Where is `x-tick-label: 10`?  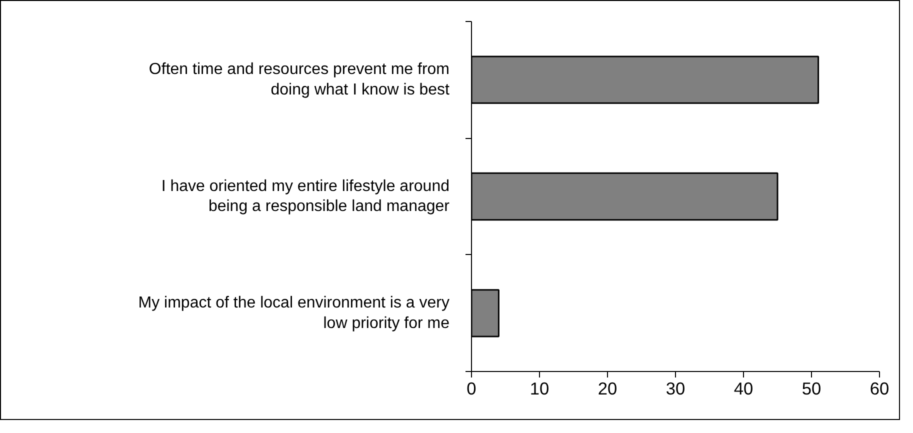
x-tick-label: 10 is located at coordinates (540, 388).